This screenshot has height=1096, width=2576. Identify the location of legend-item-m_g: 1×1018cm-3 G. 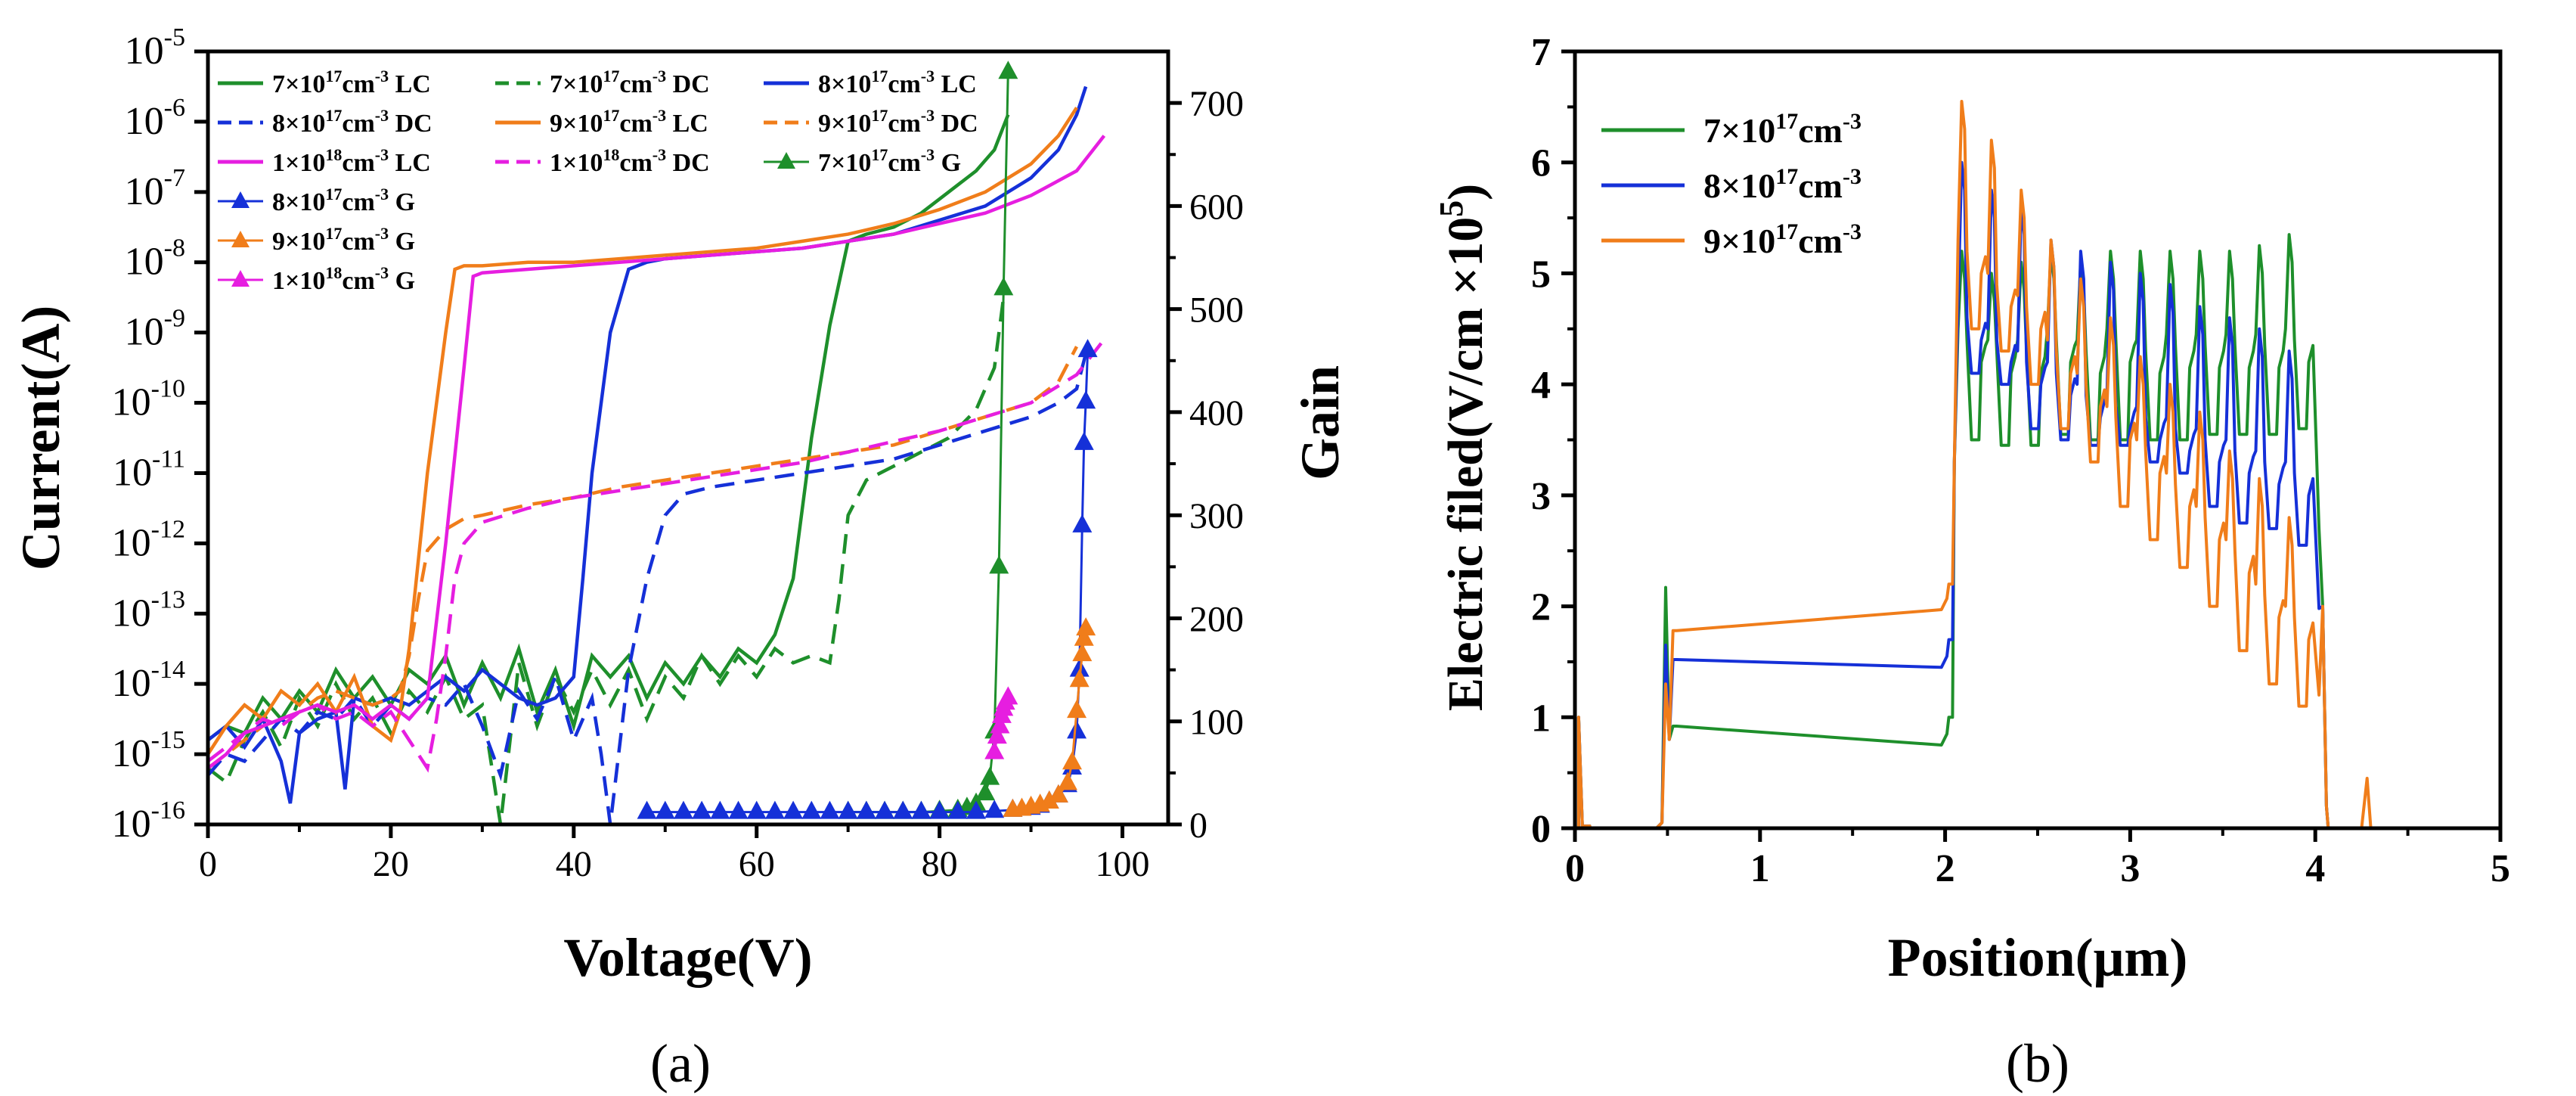
(316, 279).